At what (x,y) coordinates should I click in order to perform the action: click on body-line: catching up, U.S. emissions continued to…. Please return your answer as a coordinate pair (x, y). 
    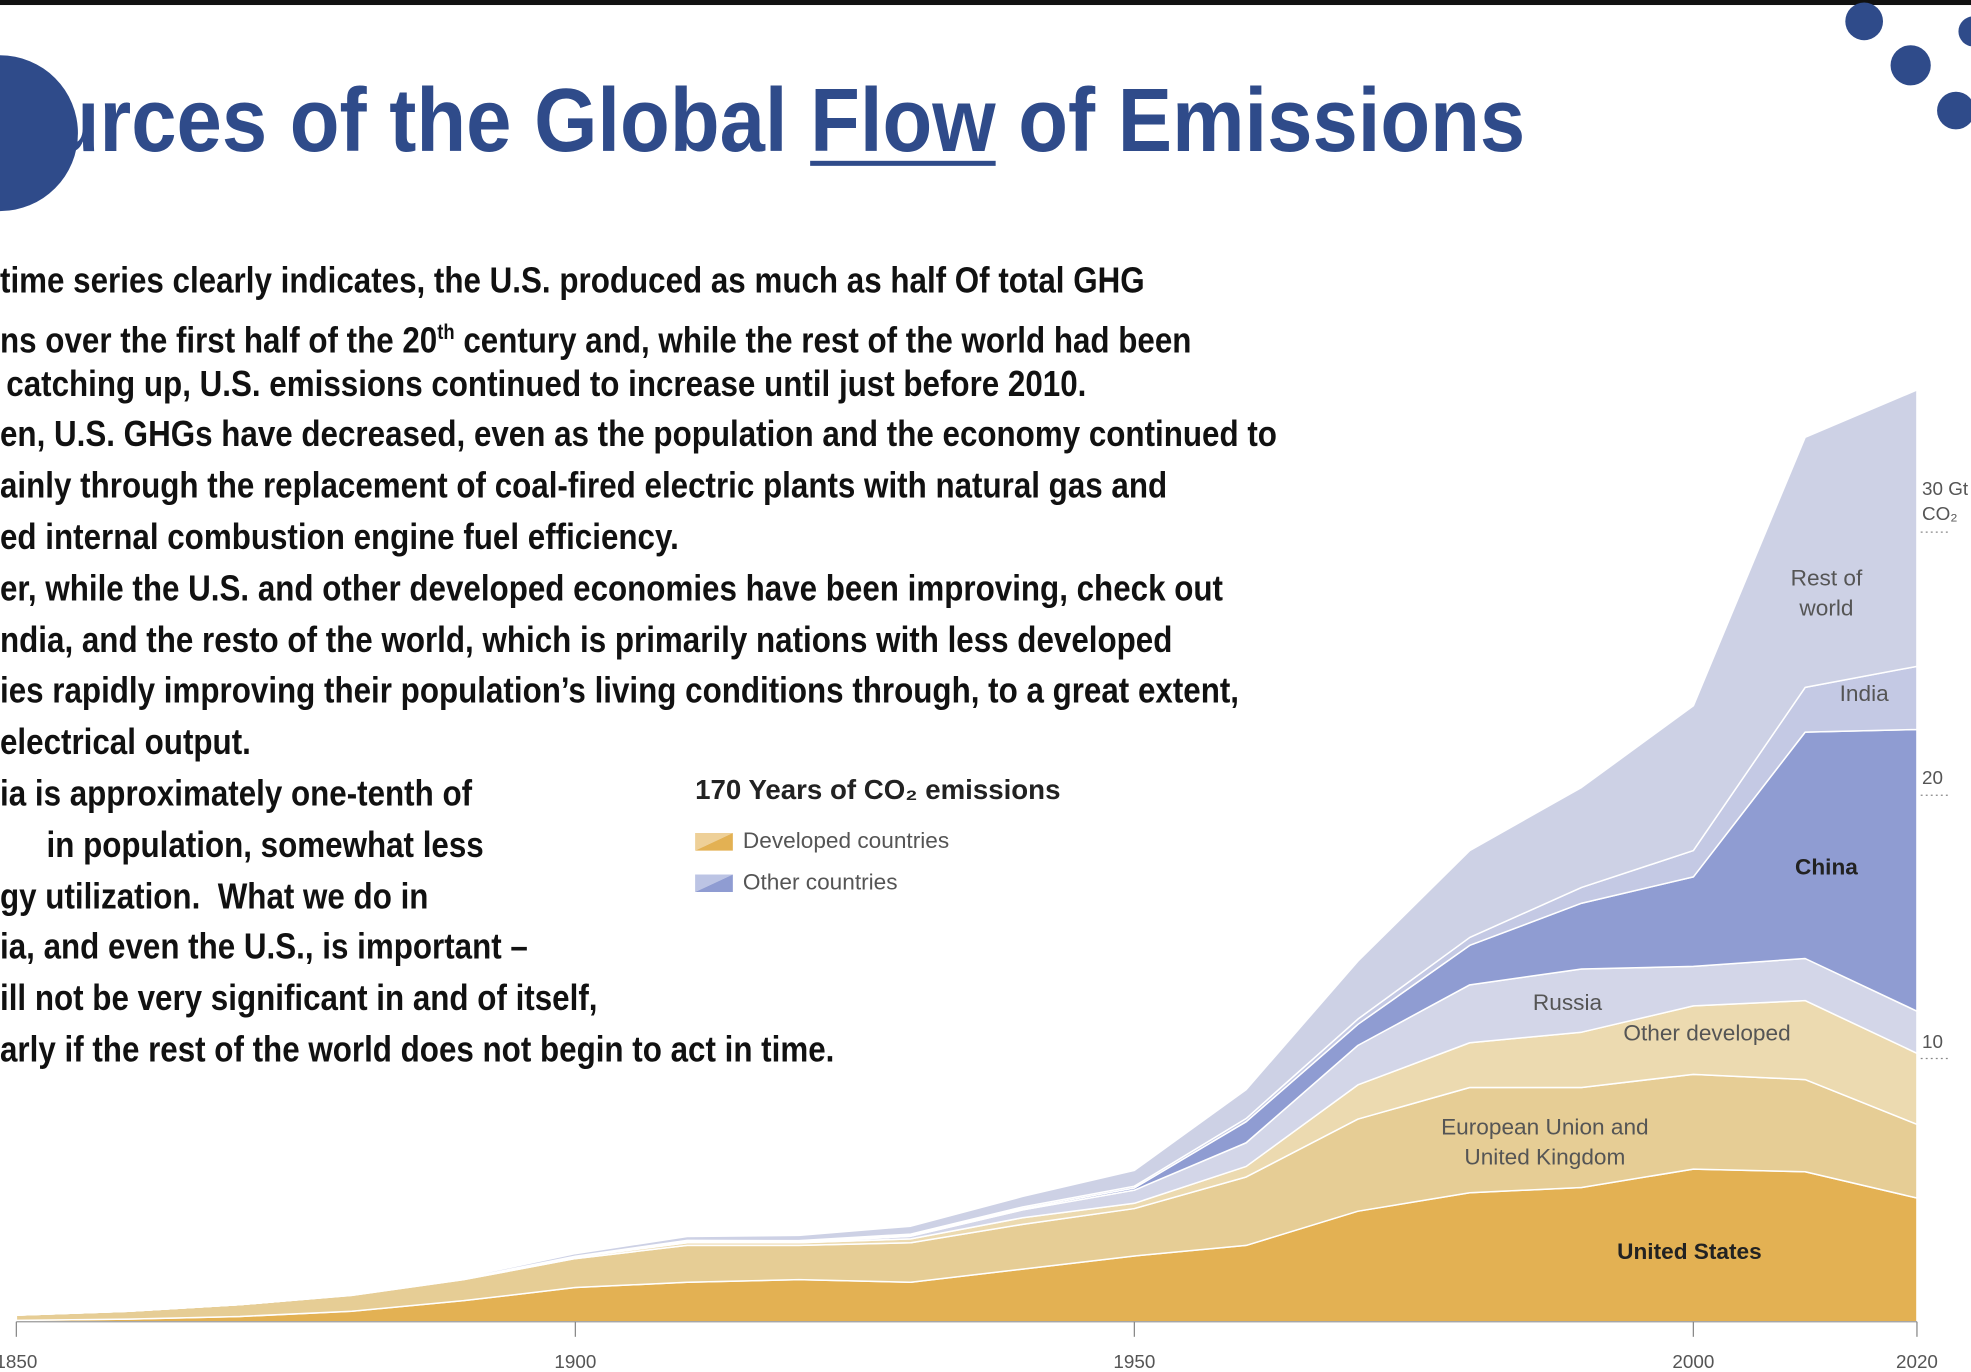
    Looking at the image, I should click on (546, 384).